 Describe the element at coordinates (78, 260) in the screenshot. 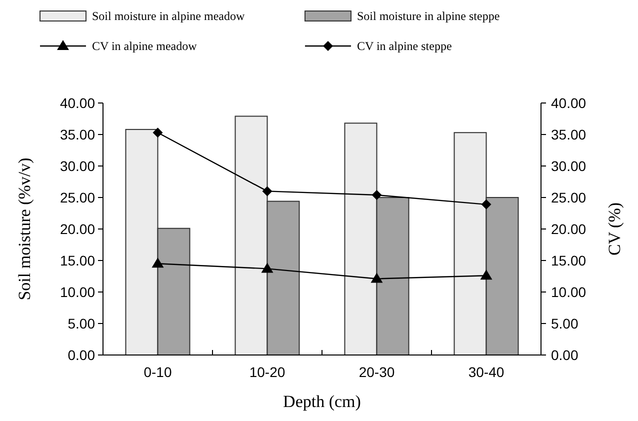

I see `y-tick-label: 15.00` at that location.